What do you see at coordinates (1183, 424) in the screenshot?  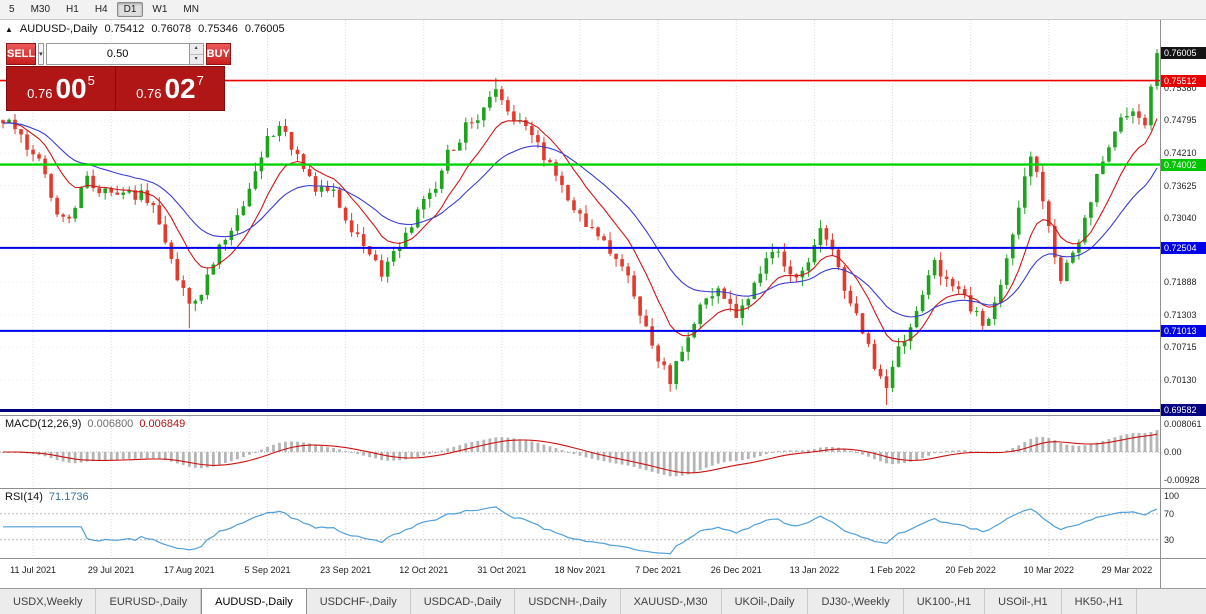 I see `macd-axis-label: 0.008061` at bounding box center [1183, 424].